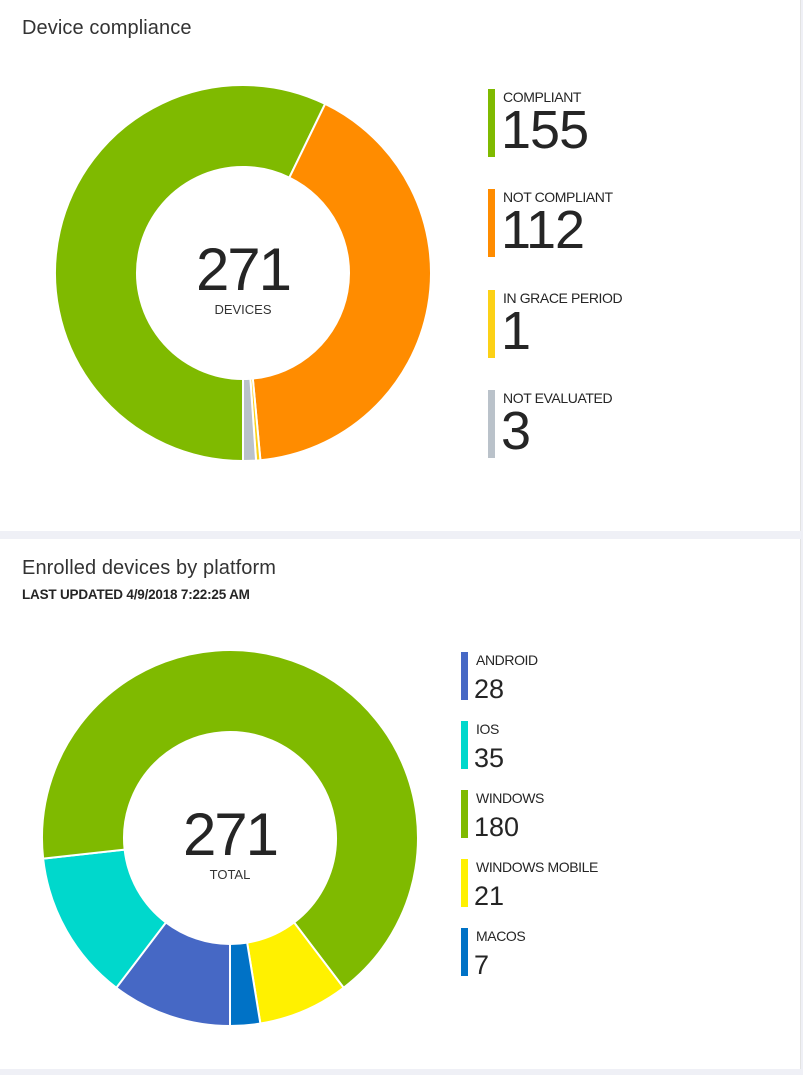 The height and width of the screenshot is (1075, 803). What do you see at coordinates (510, 798) in the screenshot?
I see `legend-label: WINDOWS` at bounding box center [510, 798].